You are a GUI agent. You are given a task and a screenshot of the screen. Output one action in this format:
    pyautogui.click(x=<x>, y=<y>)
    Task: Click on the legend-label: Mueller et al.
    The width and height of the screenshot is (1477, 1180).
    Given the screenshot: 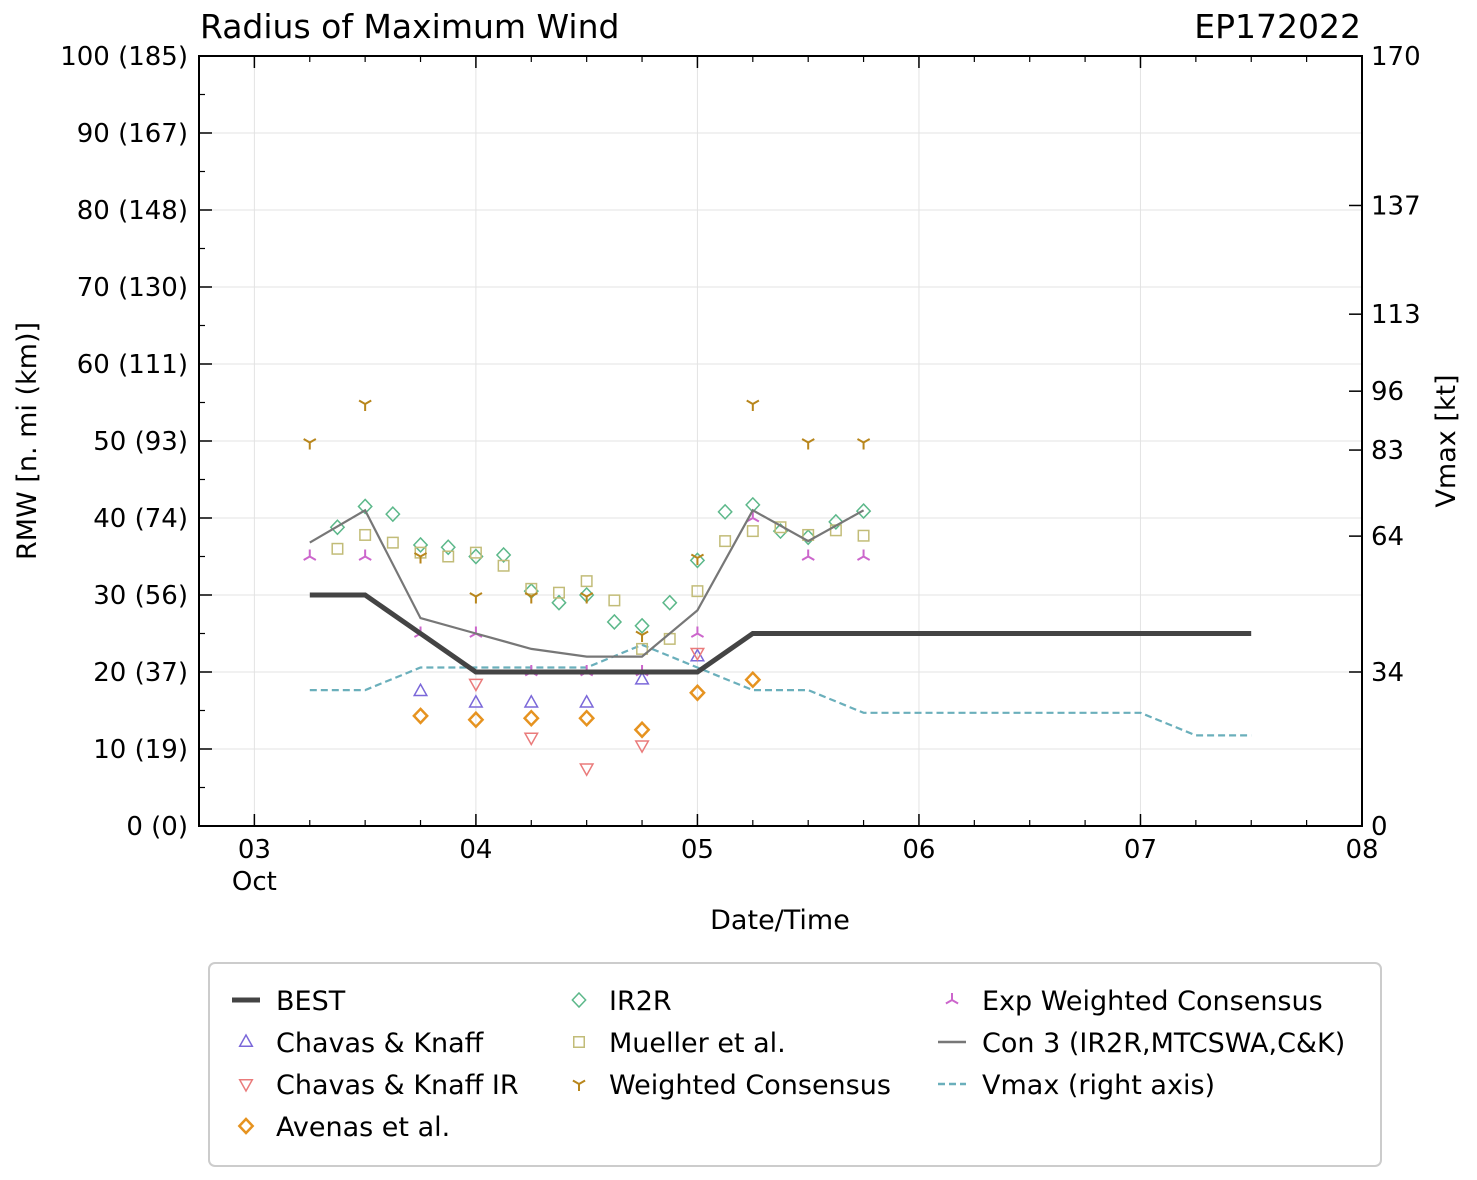 What is the action you would take?
    pyautogui.click(x=697, y=1043)
    